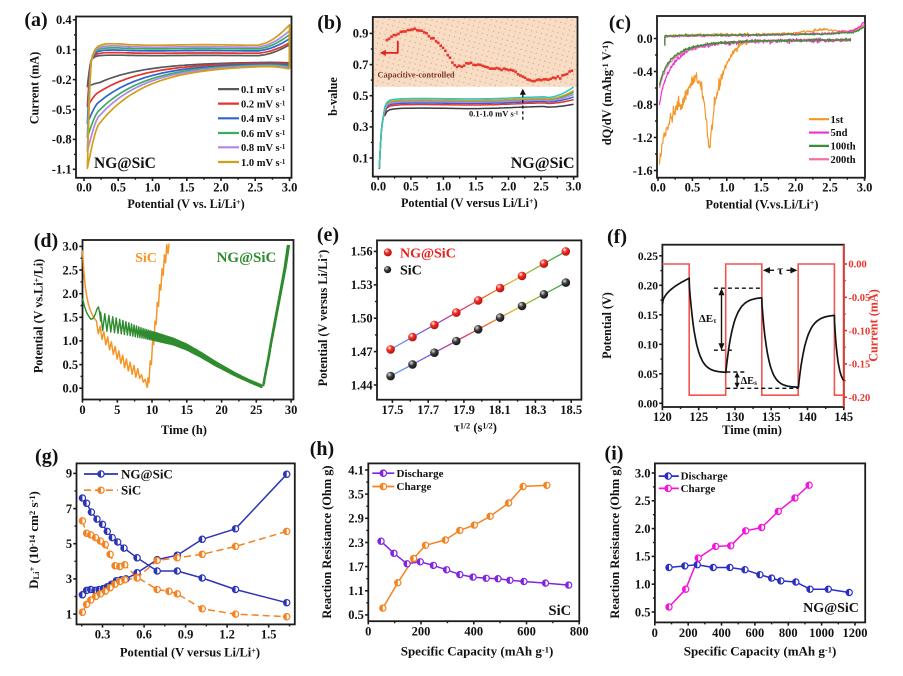  What do you see at coordinates (333, 96) in the screenshot?
I see `svg-text: b-value` at bounding box center [333, 96].